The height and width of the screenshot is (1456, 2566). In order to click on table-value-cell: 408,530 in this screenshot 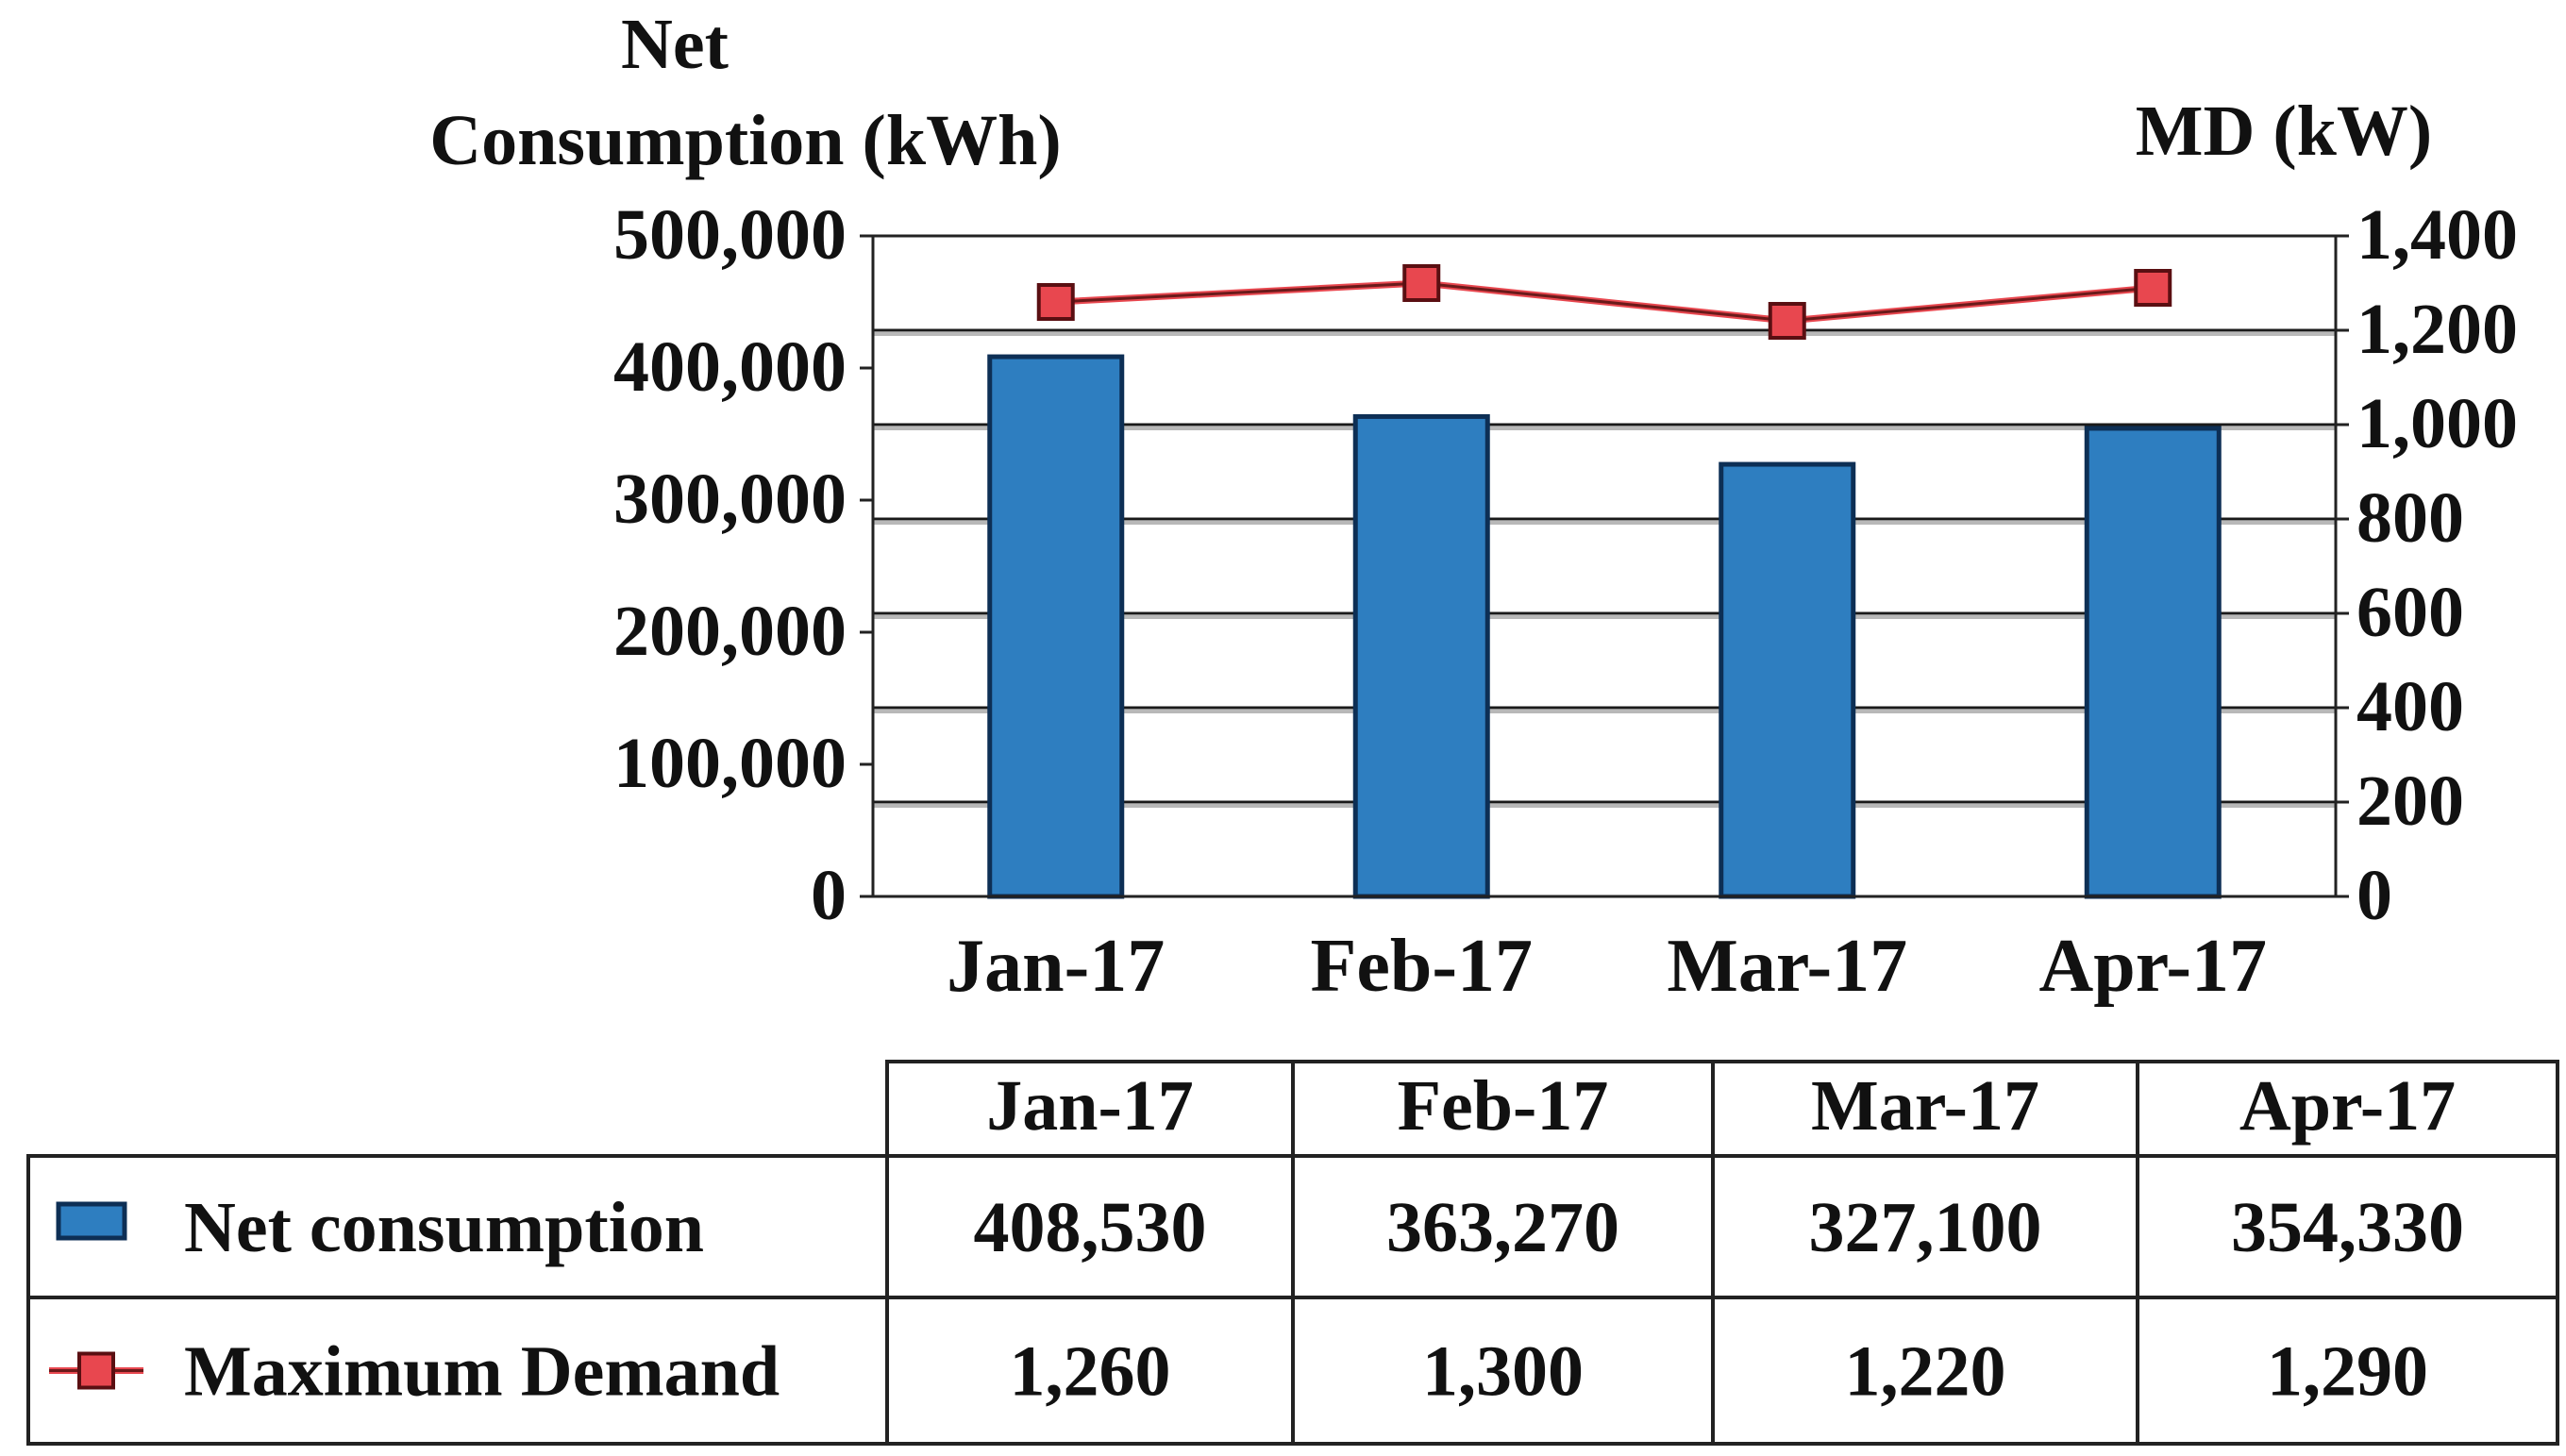, I will do `click(1090, 1227)`.